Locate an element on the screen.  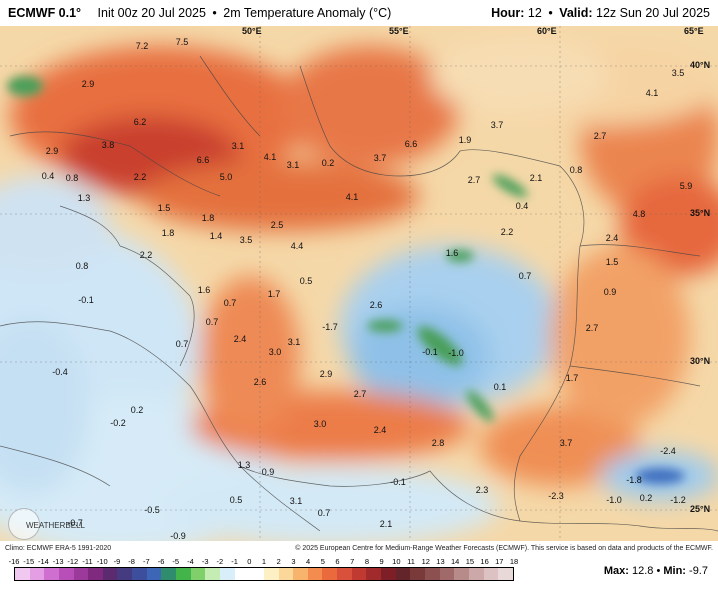
legend-tick-label: -7 is located at coordinates (146, 561).